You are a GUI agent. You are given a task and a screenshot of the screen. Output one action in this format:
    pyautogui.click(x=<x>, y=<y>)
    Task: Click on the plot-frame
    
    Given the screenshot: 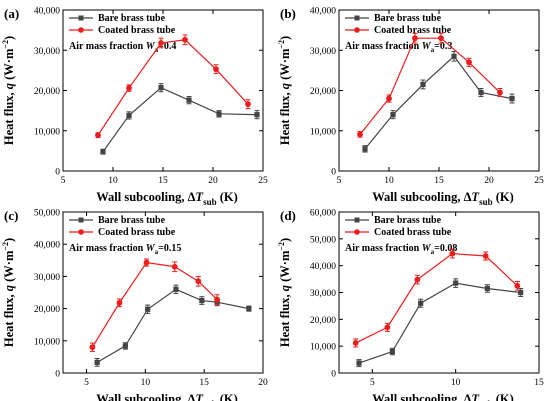 What is the action you would take?
    pyautogui.click(x=163, y=292)
    